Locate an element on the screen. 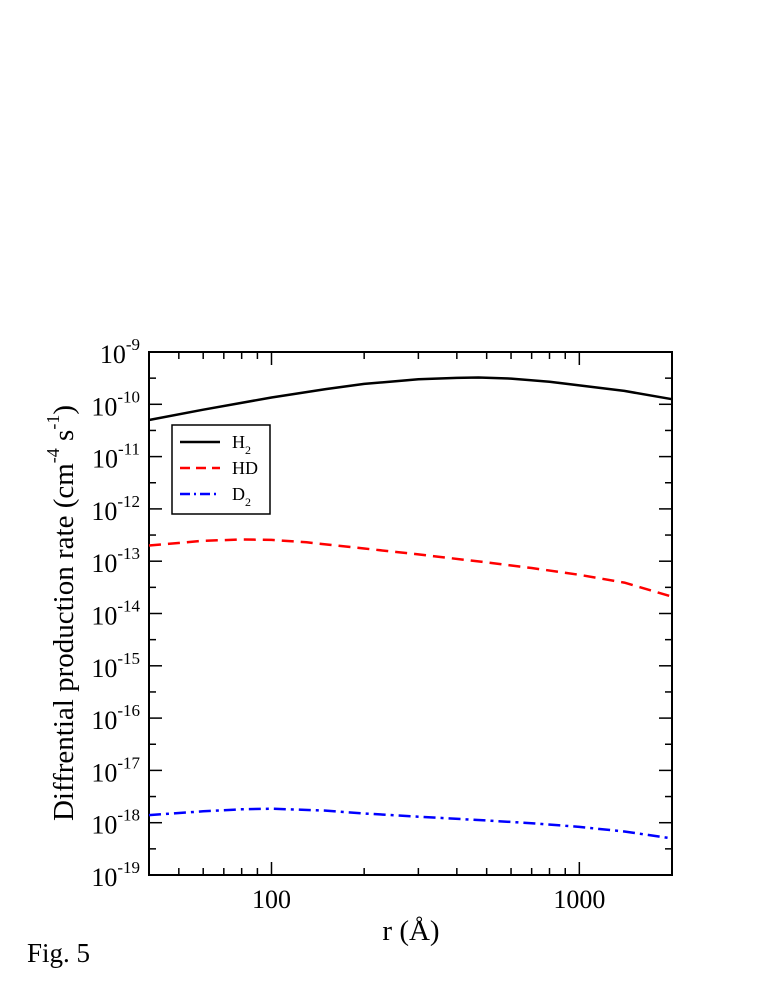 This screenshot has width=763, height=987. y-tick-label: 10-12 is located at coordinates (115, 509).